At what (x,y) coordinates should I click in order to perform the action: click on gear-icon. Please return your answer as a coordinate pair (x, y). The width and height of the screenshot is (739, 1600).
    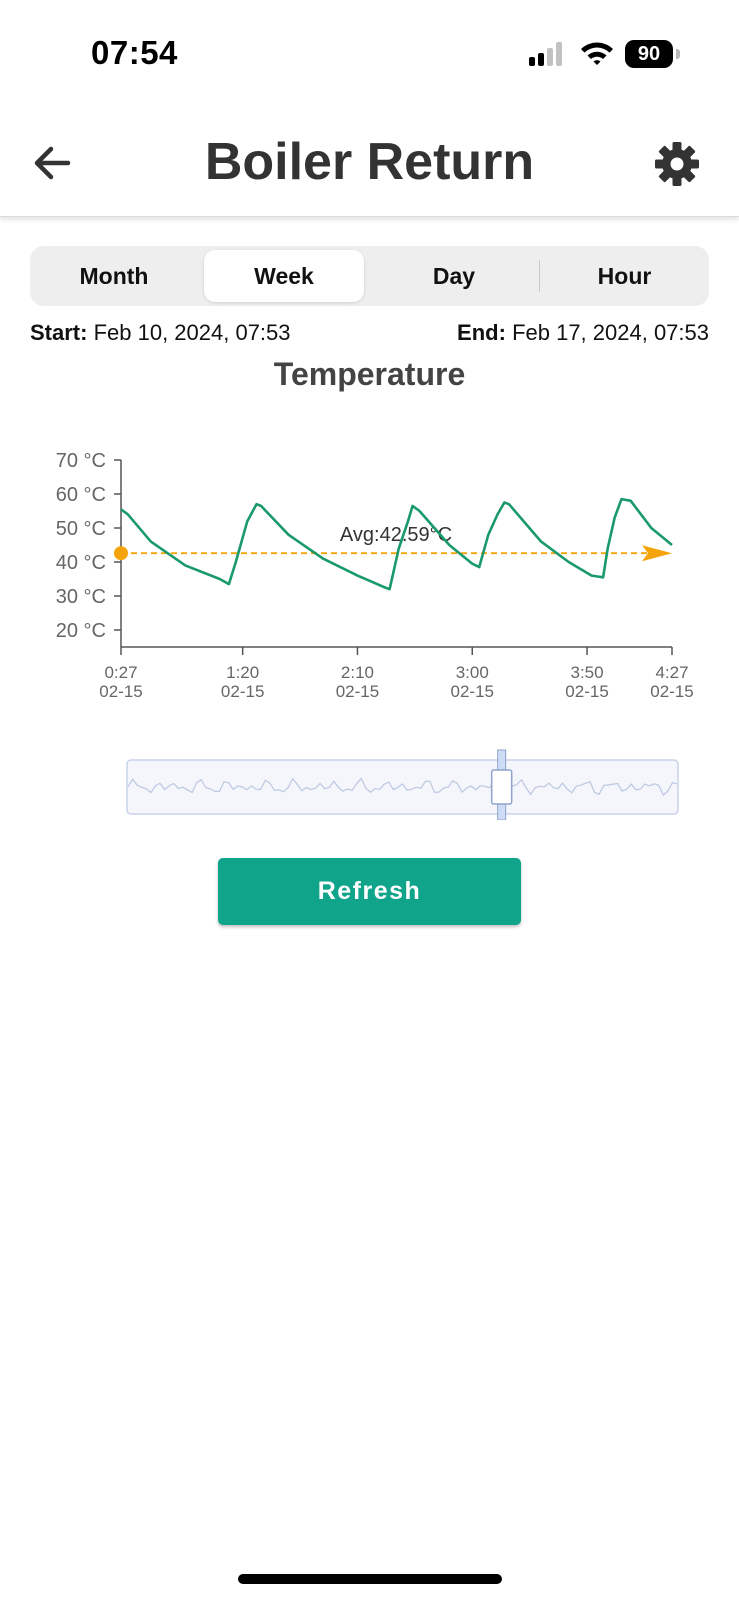
    Looking at the image, I should click on (677, 164).